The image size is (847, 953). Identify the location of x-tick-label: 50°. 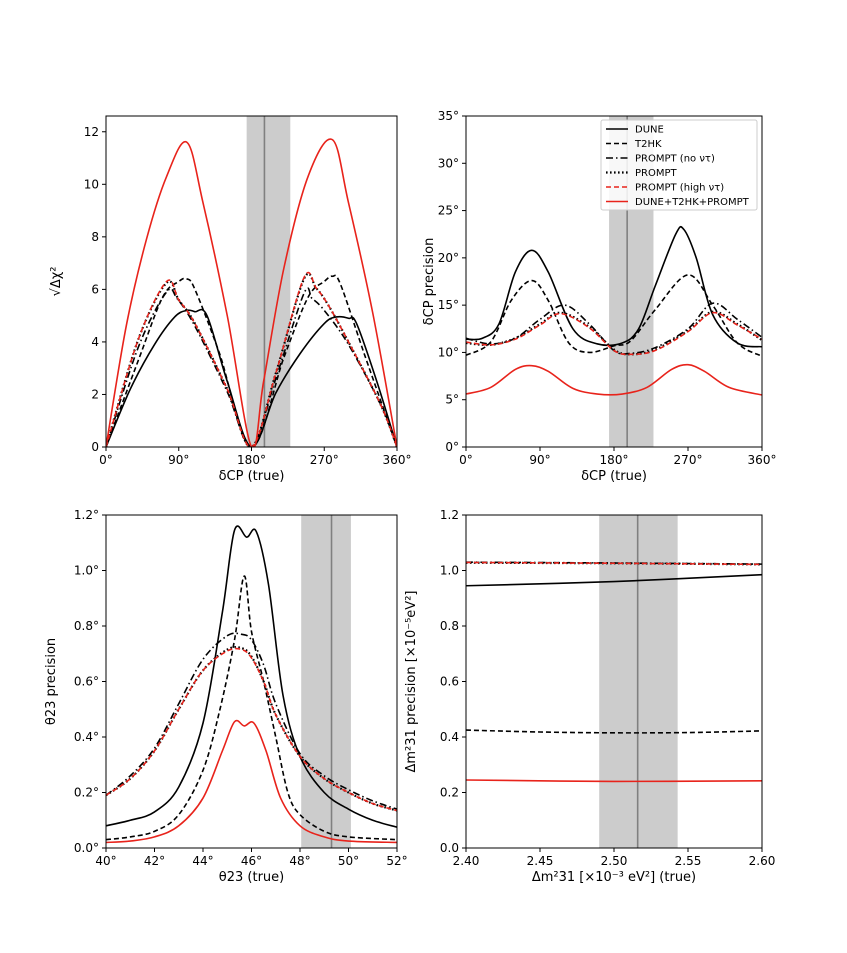
(348, 861).